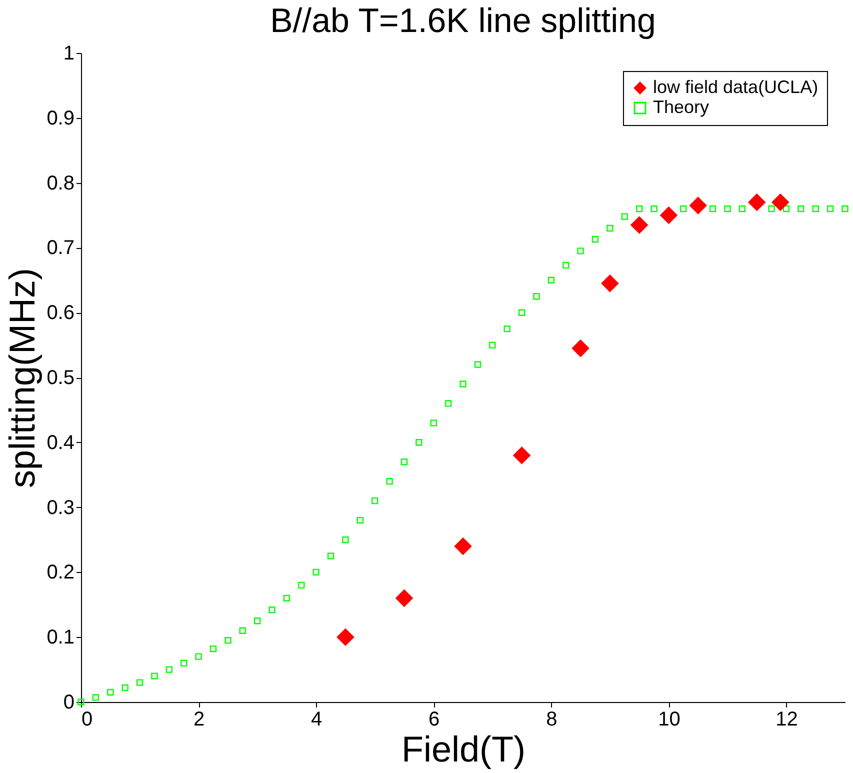 Image resolution: width=853 pixels, height=773 pixels. What do you see at coordinates (60, 507) in the screenshot?
I see `y-tick-label: 0.3` at bounding box center [60, 507].